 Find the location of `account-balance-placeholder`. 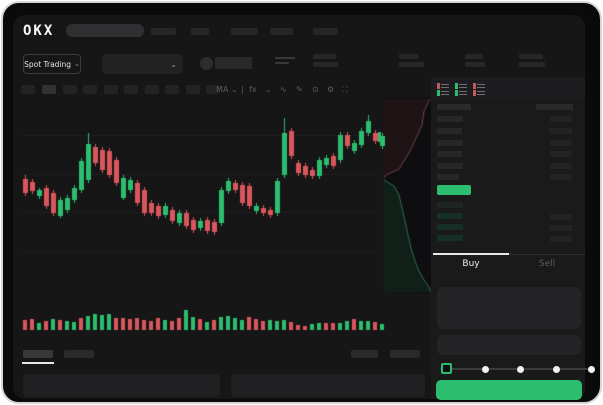

account-balance-placeholder is located at coordinates (233, 63).